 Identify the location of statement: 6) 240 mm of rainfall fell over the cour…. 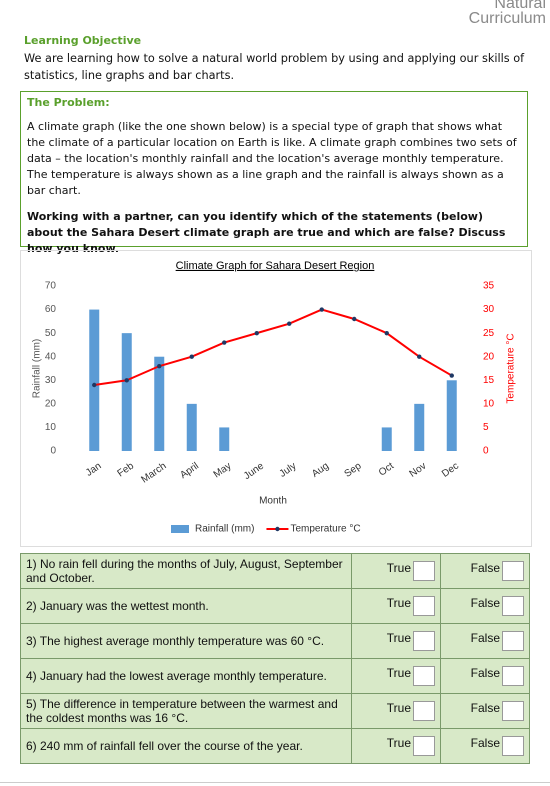
(186, 746).